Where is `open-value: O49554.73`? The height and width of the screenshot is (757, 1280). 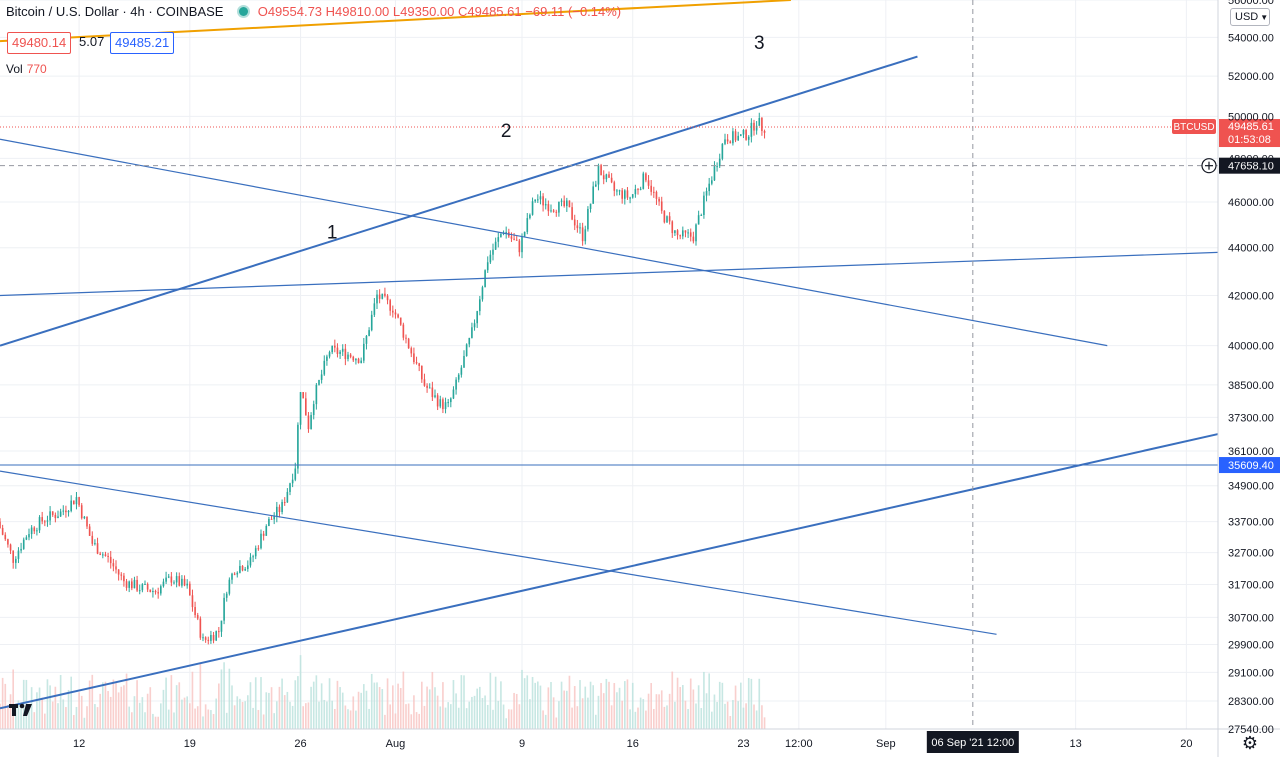 open-value: O49554.73 is located at coordinates (290, 11).